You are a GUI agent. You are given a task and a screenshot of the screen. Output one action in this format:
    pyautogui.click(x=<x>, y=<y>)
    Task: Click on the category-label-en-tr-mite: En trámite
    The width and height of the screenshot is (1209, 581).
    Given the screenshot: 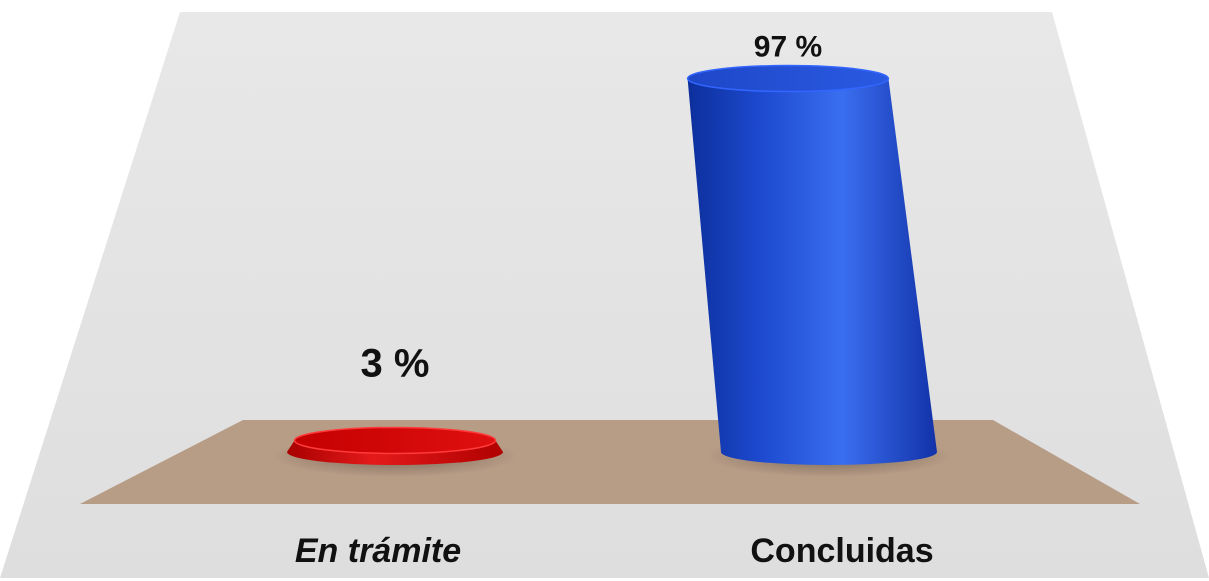 What is the action you would take?
    pyautogui.click(x=378, y=551)
    